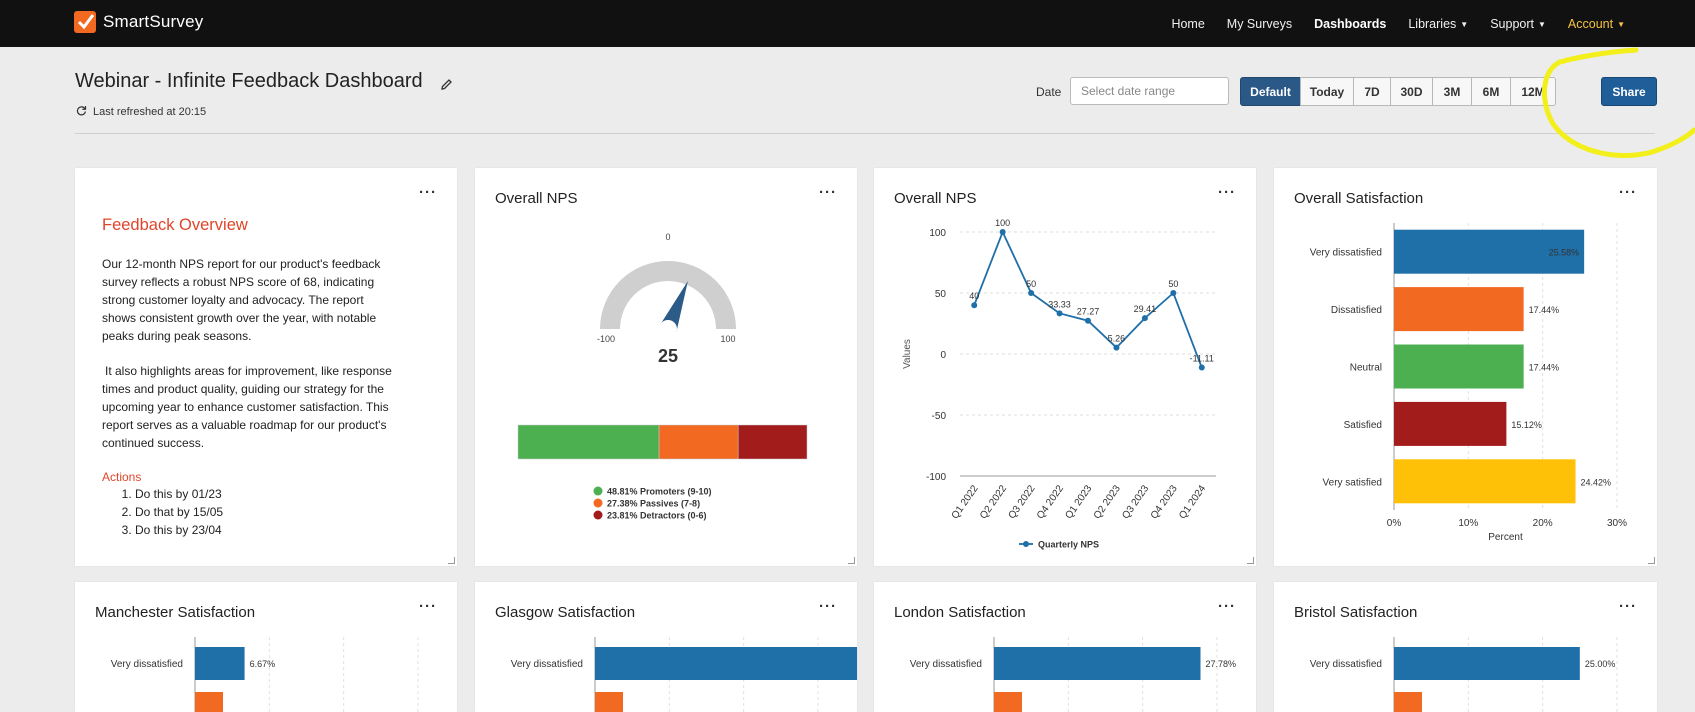 The image size is (1695, 712). Describe the element at coordinates (657, 516) in the screenshot. I see `legend-label: 23.81% Detractors (0-6)` at that location.